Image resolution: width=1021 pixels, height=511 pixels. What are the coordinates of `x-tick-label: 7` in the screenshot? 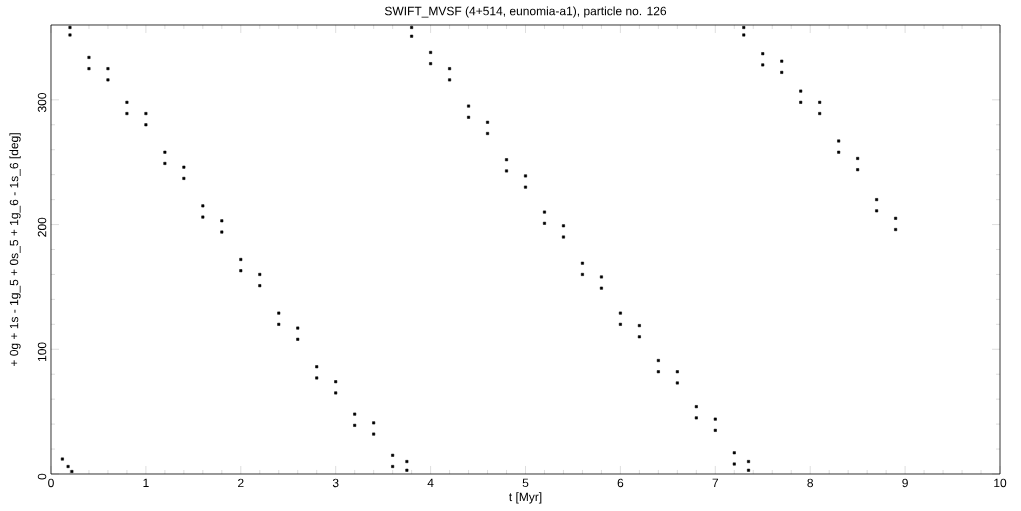 It's located at (715, 482).